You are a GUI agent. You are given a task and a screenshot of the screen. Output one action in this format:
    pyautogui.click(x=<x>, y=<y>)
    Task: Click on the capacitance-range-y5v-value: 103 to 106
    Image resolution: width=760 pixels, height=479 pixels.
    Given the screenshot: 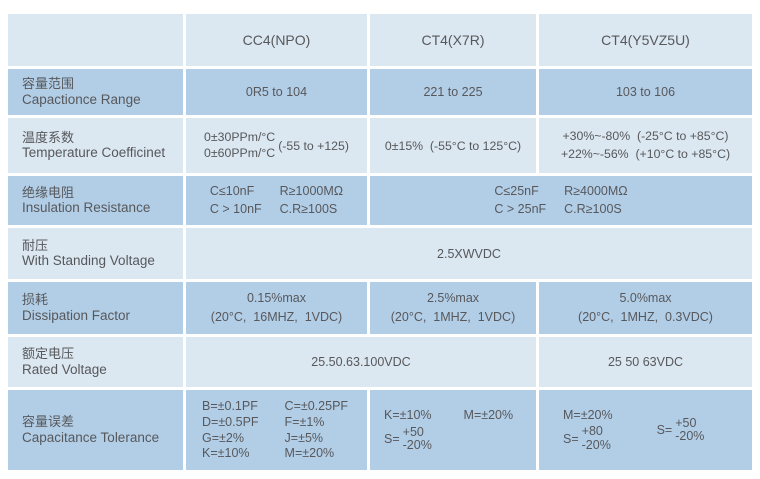 What is the action you would take?
    pyautogui.click(x=645, y=92)
    